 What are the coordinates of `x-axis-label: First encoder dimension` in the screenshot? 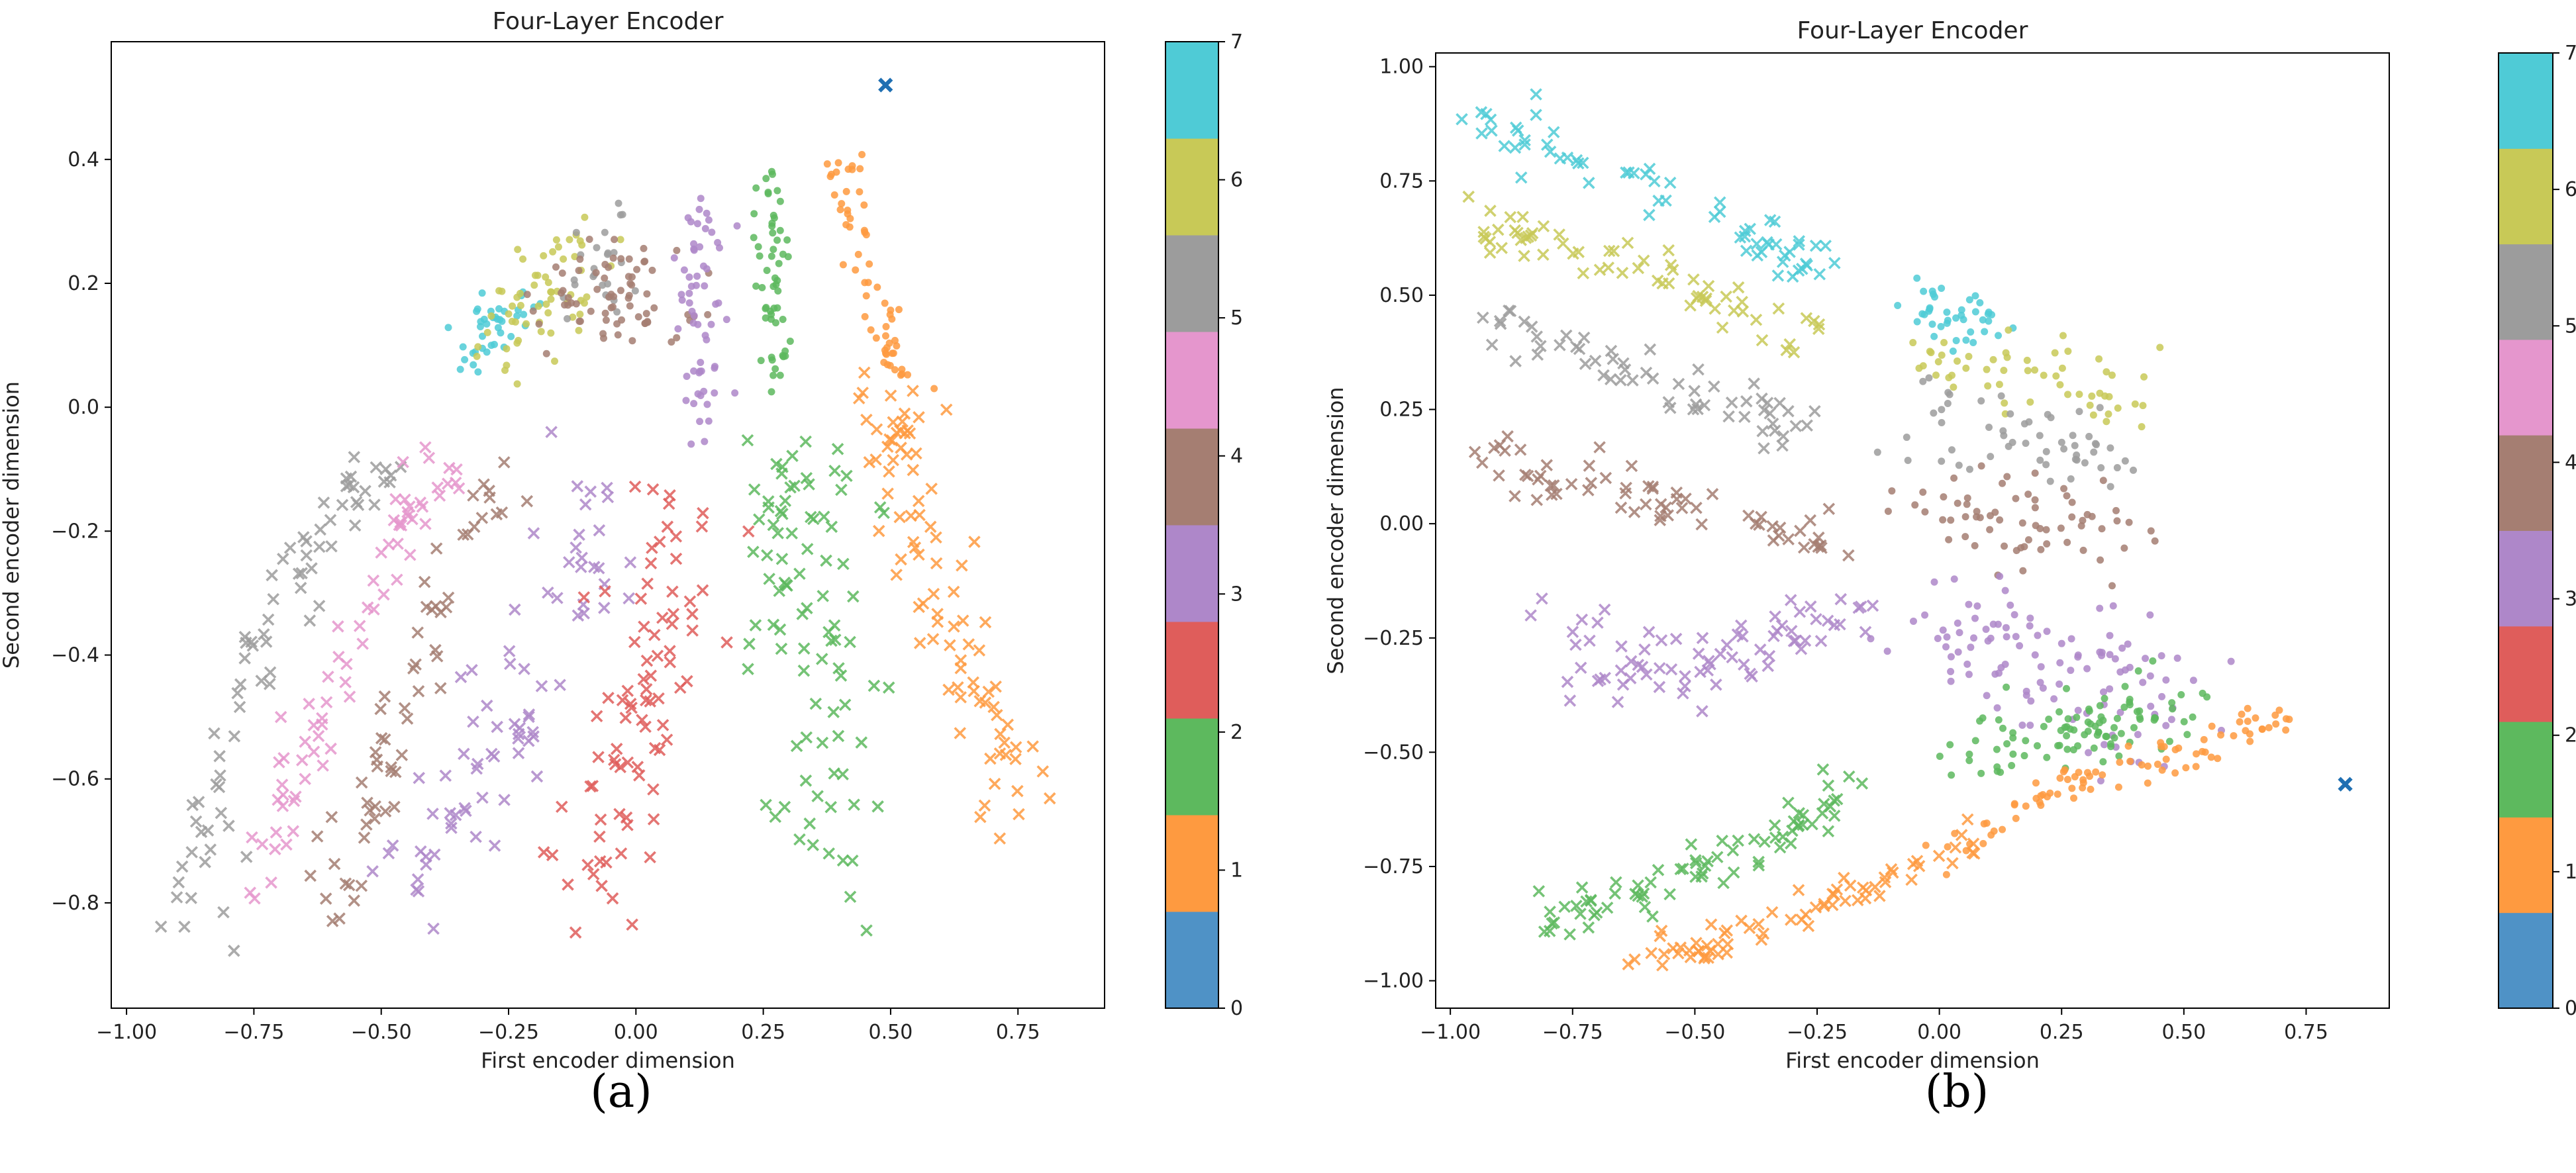 It's located at (608, 1060).